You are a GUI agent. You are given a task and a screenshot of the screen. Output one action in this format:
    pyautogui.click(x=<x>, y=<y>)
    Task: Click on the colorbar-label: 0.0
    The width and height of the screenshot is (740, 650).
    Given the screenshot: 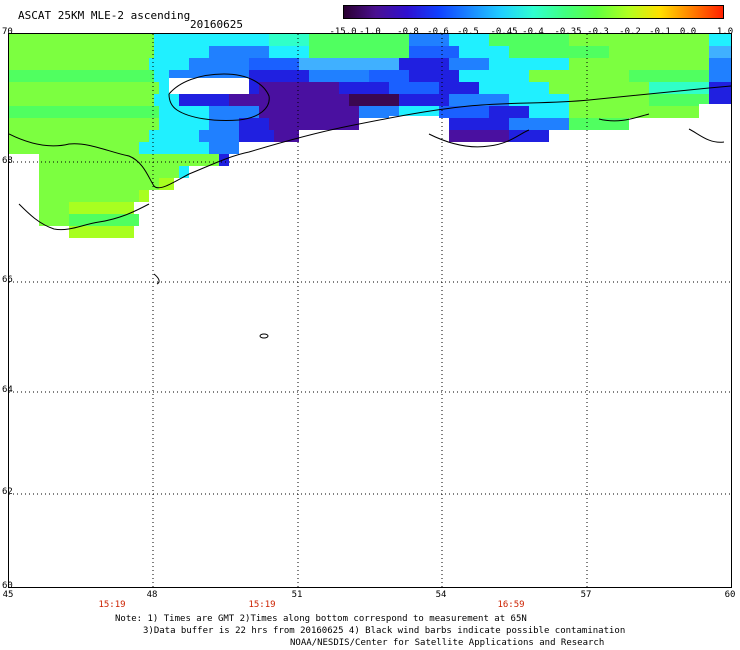 What is the action you would take?
    pyautogui.click(x=688, y=32)
    